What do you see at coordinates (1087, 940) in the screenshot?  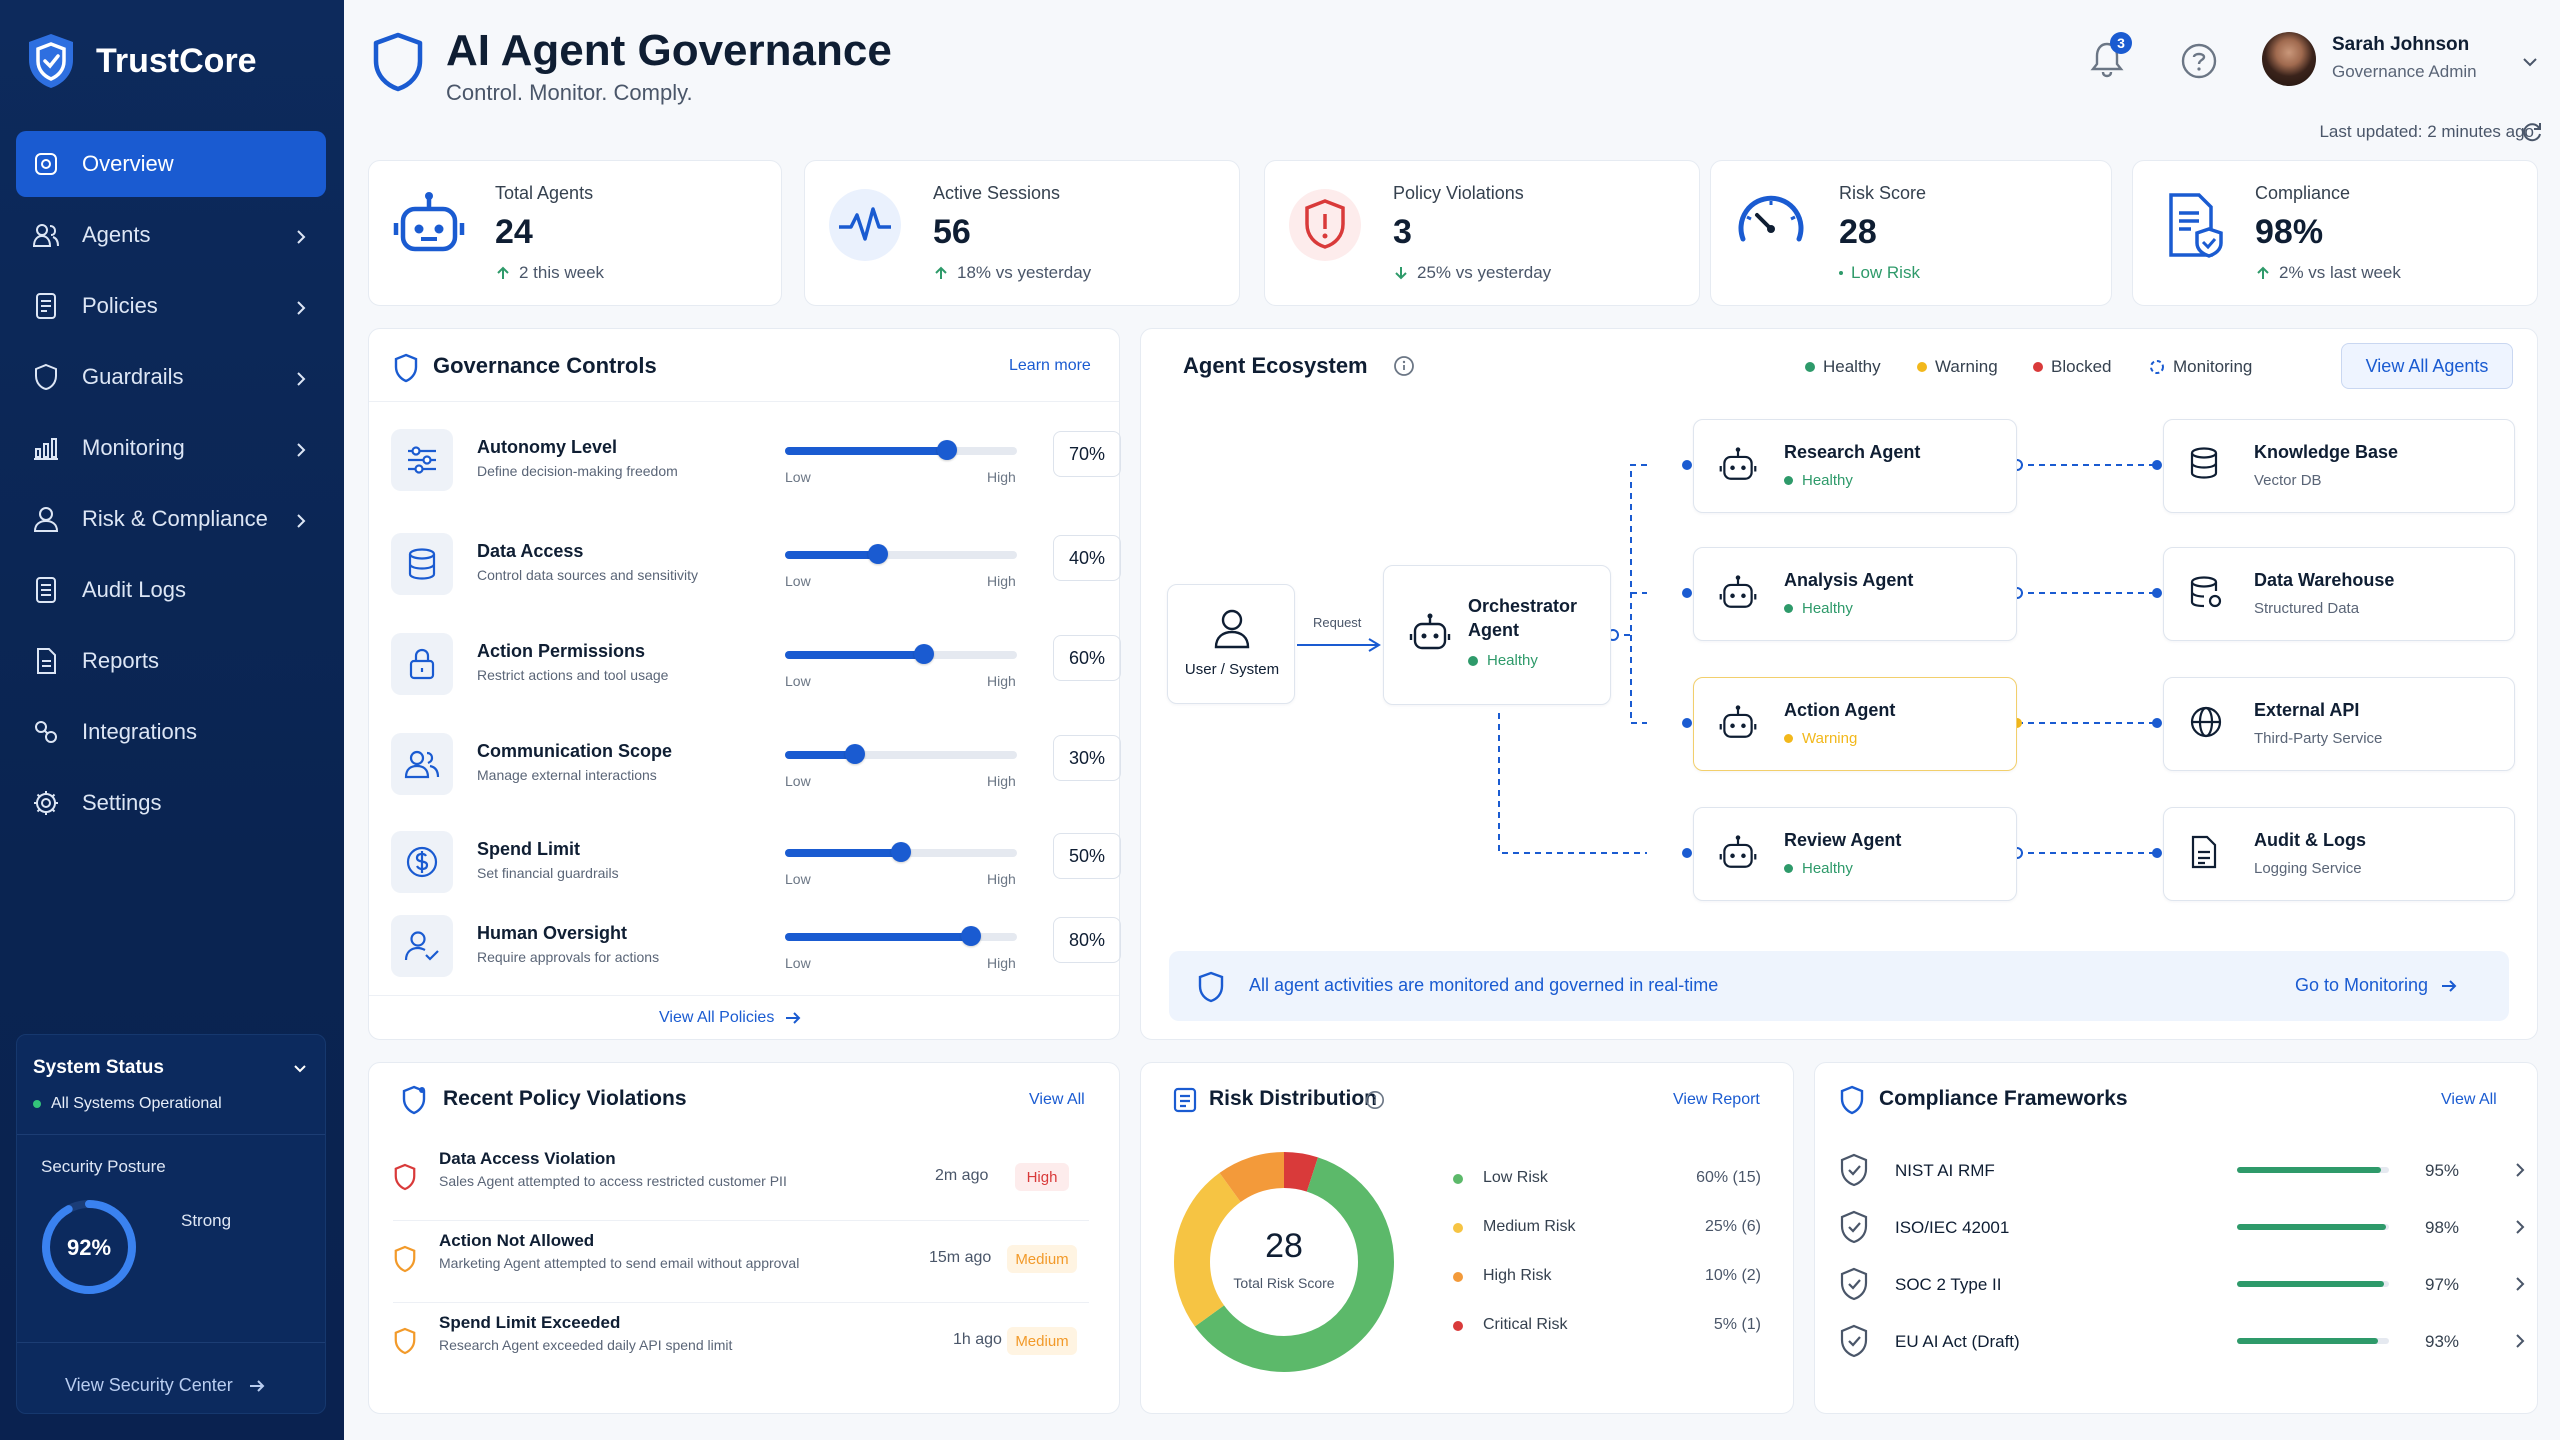 I see `control-value-field: 80%` at bounding box center [1087, 940].